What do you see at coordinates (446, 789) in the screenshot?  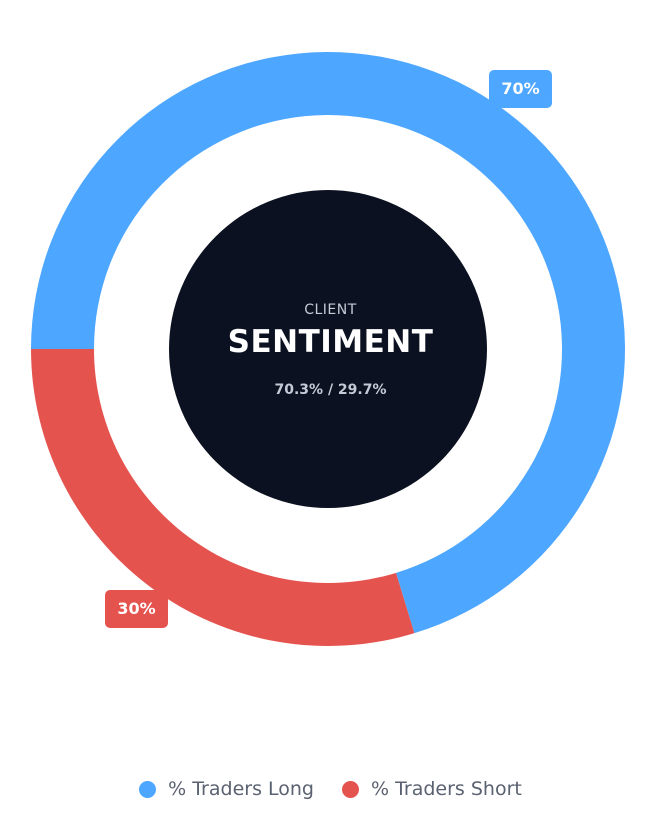 I see `legend-label-short: % Traders Short` at bounding box center [446, 789].